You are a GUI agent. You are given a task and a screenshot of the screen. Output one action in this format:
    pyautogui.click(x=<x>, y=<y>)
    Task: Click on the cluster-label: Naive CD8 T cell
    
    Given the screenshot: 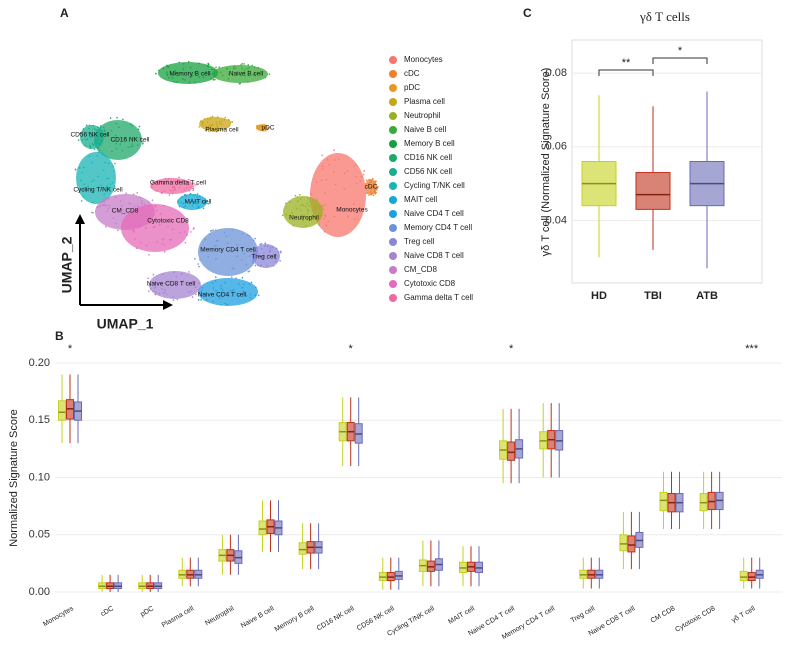 What is the action you would take?
    pyautogui.click(x=171, y=284)
    